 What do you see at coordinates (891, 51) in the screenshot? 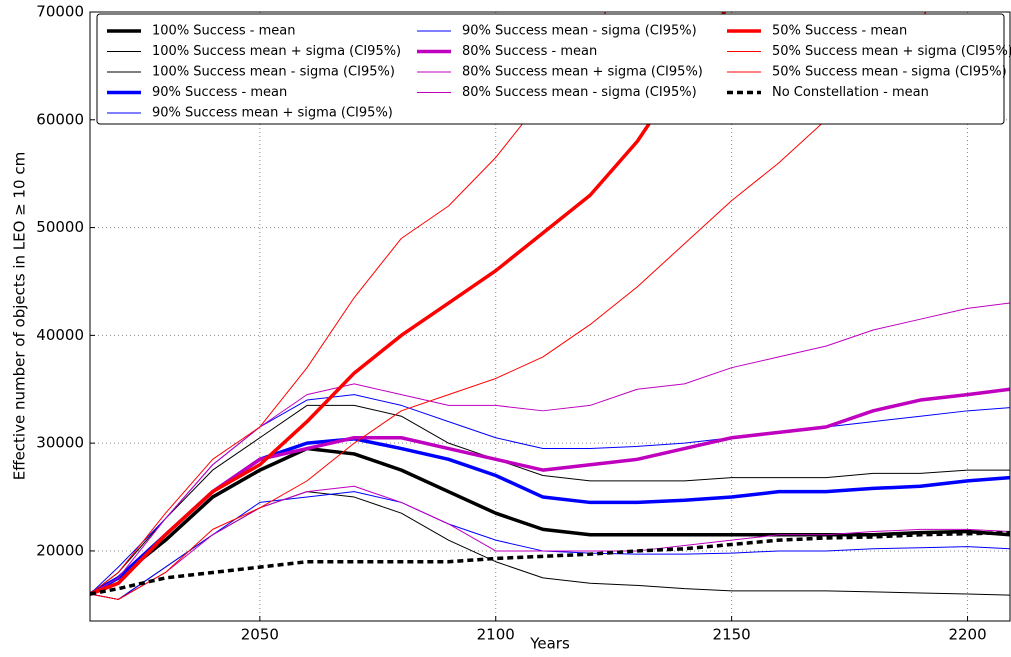
I see `legend-label: 50% Success mean + sigma (CI95%)` at bounding box center [891, 51].